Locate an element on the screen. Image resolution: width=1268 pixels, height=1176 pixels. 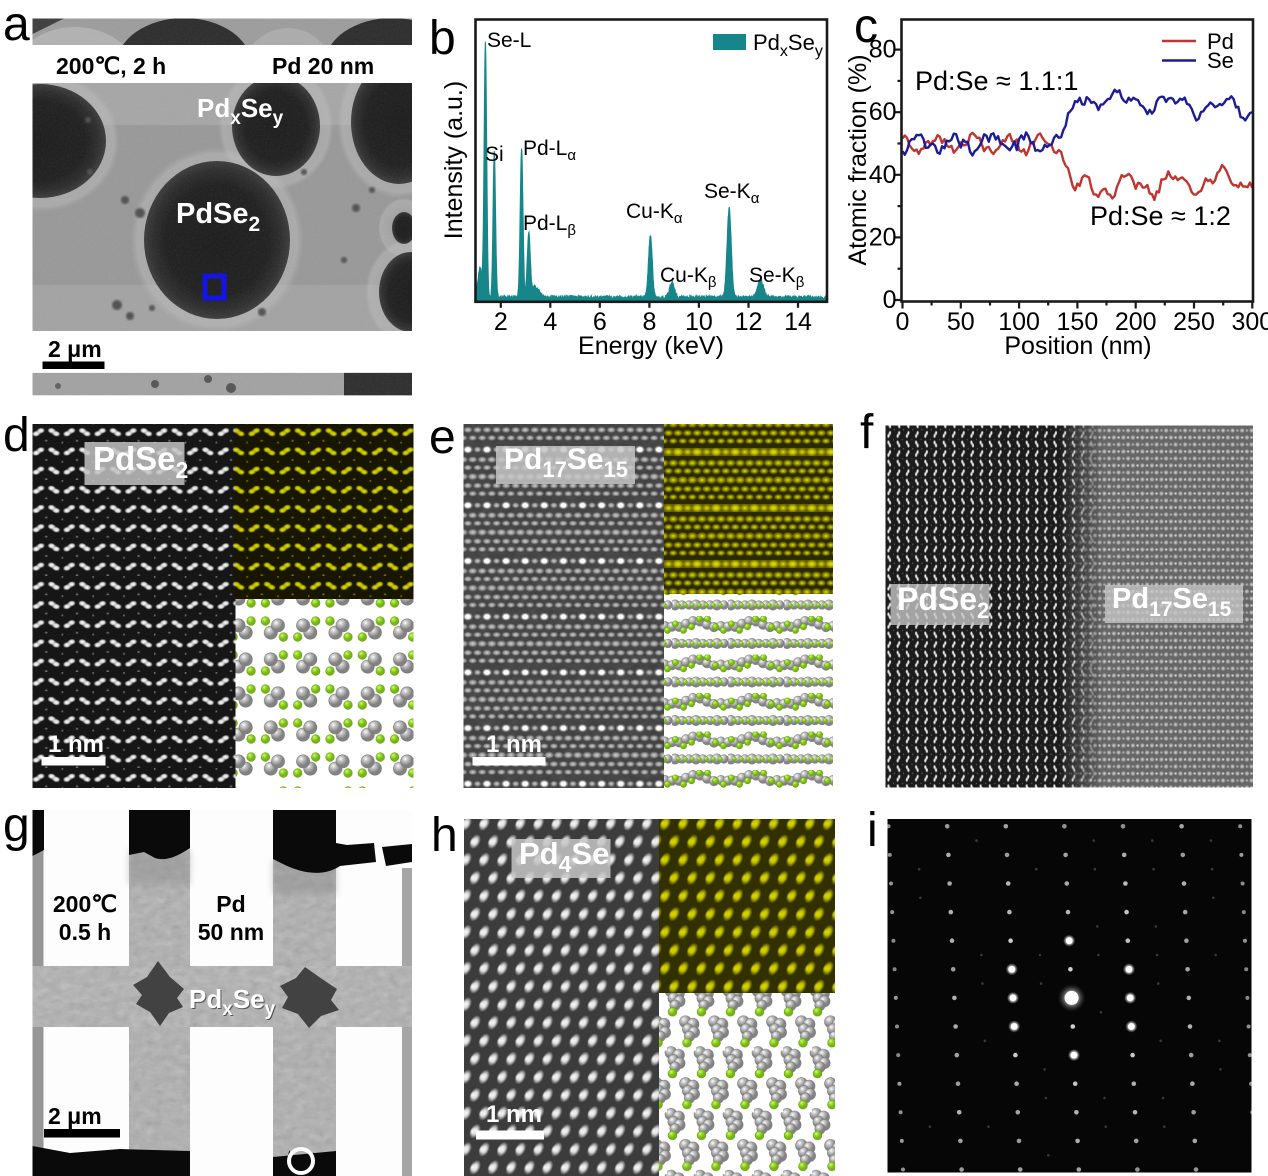
svg-text: 2 is located at coordinates (501, 322).